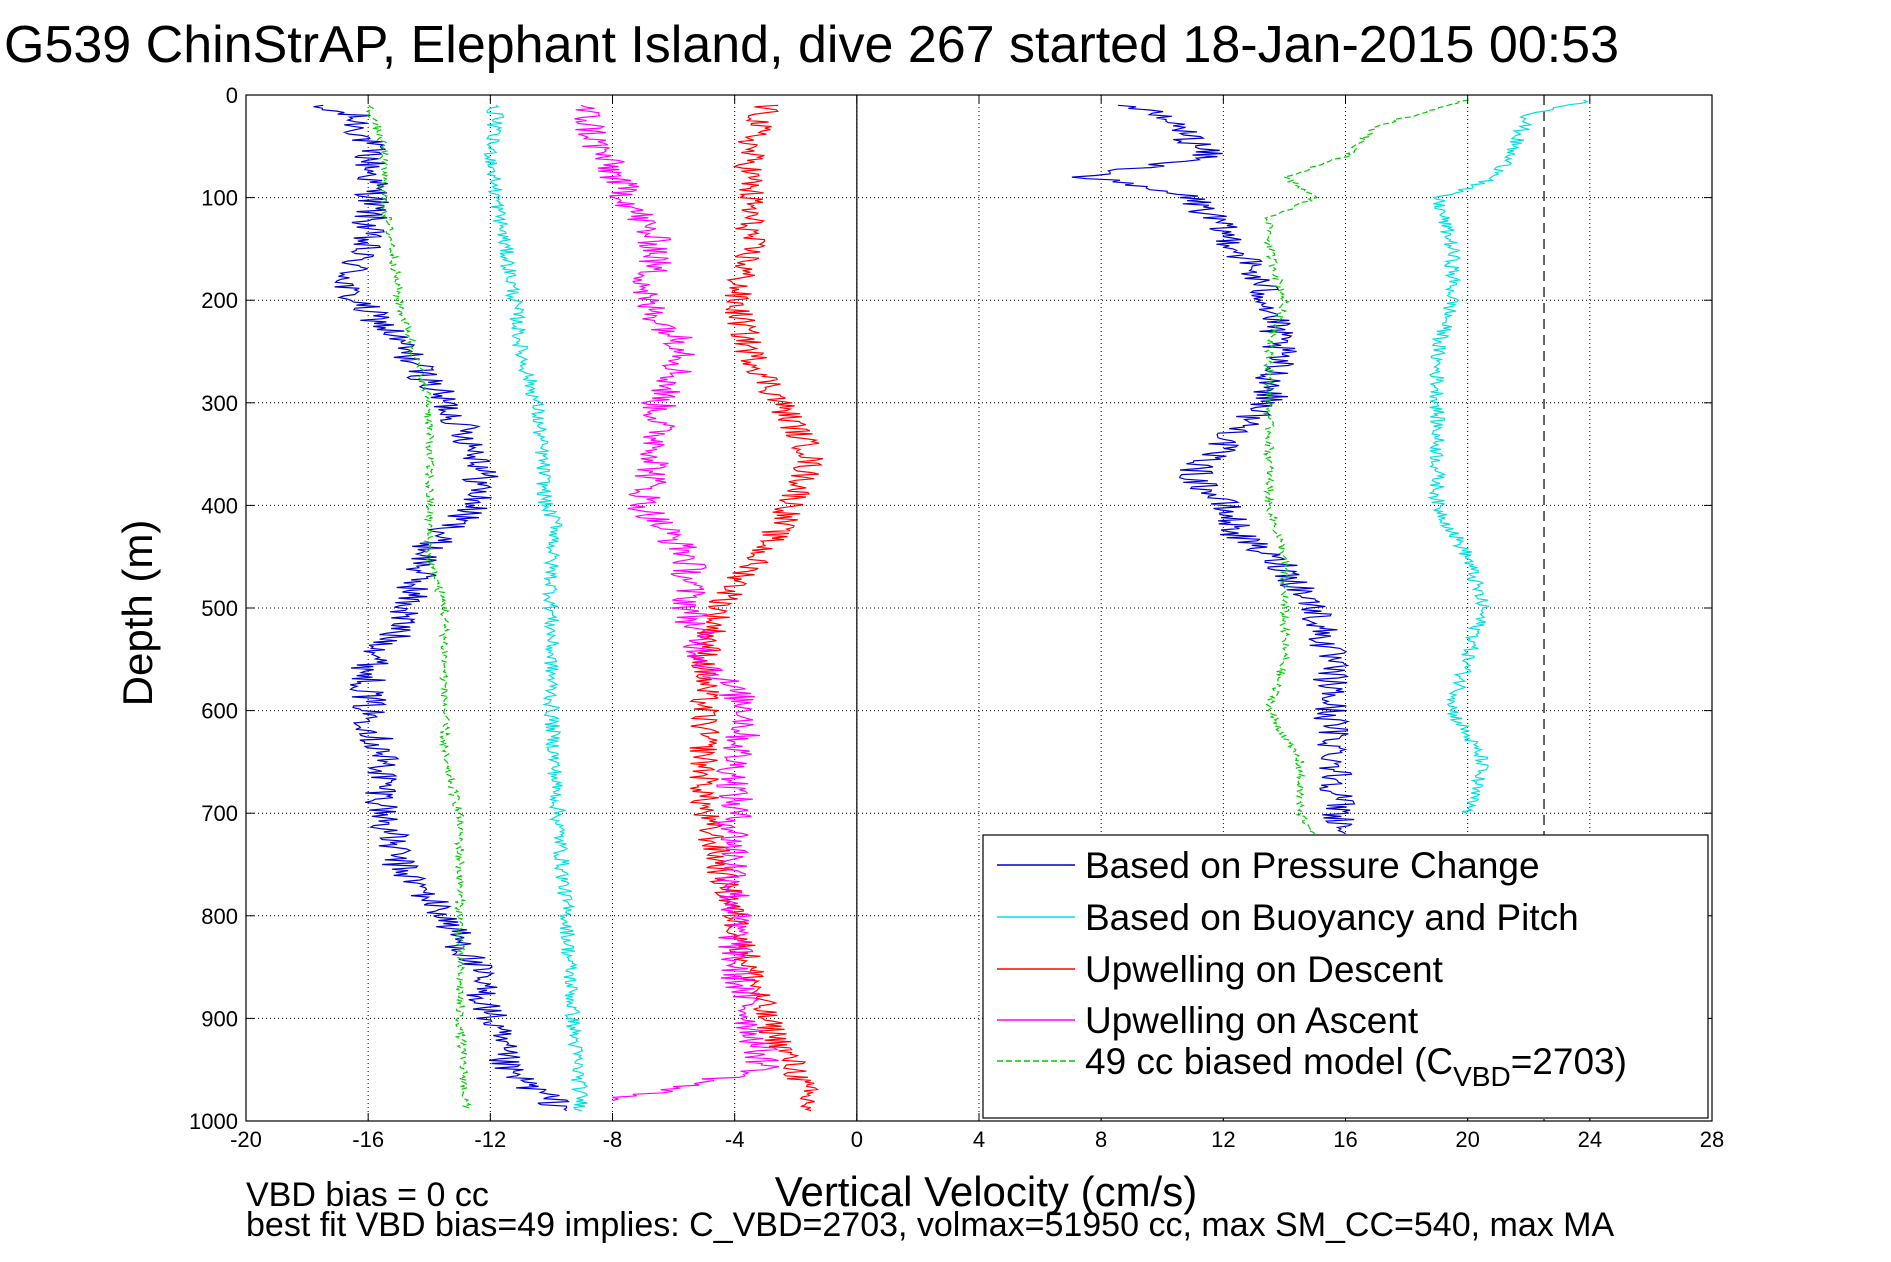 The image size is (1891, 1262). Describe the element at coordinates (1264, 969) in the screenshot. I see `legend-label: Upwelling on Descent` at that location.